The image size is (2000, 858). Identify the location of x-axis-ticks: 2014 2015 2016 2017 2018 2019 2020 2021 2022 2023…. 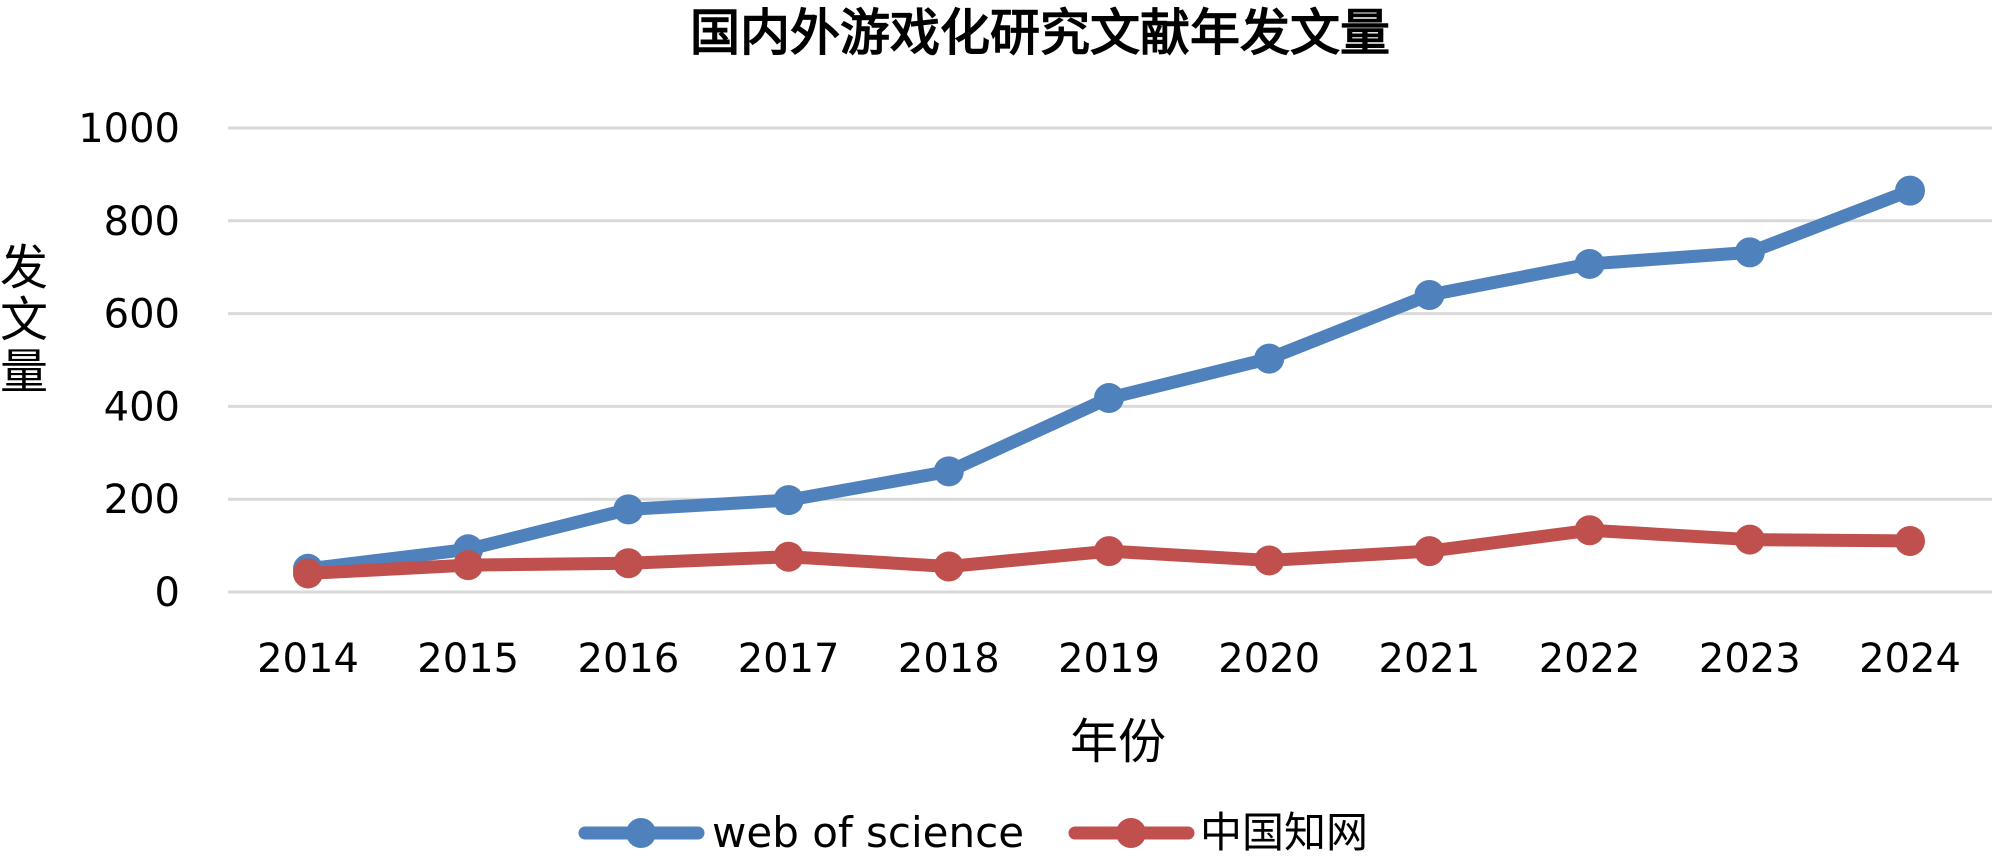
(1109, 659).